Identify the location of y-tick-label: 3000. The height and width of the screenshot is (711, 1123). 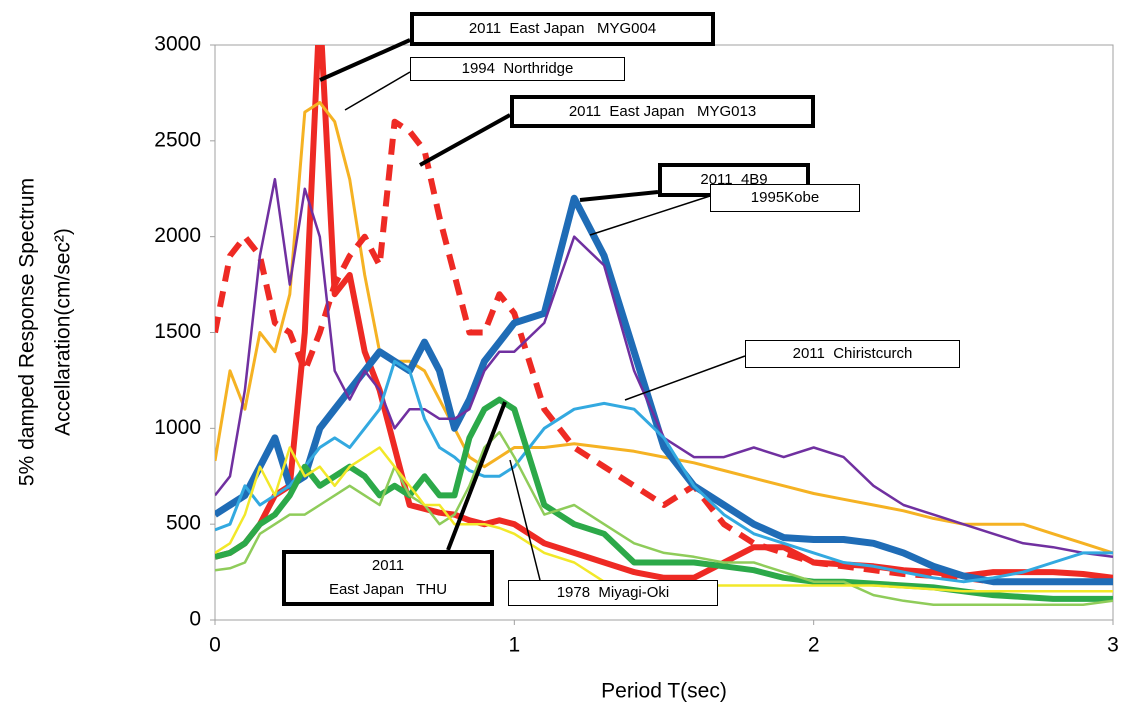
(177, 44).